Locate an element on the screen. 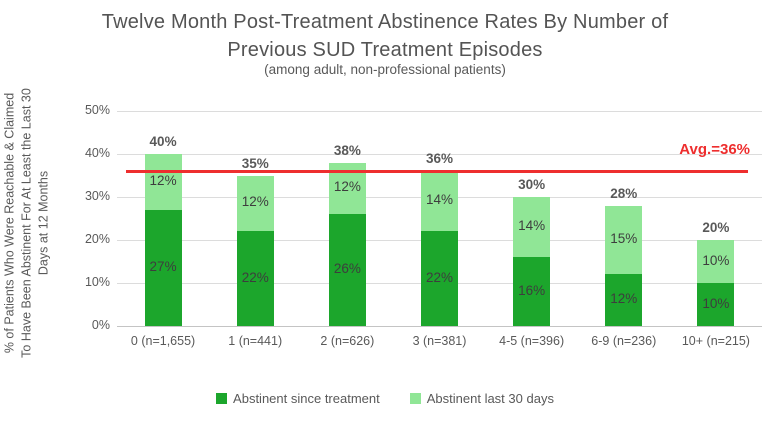 The width and height of the screenshot is (770, 421). segment-label-since-treatment: 12% is located at coordinates (624, 299).